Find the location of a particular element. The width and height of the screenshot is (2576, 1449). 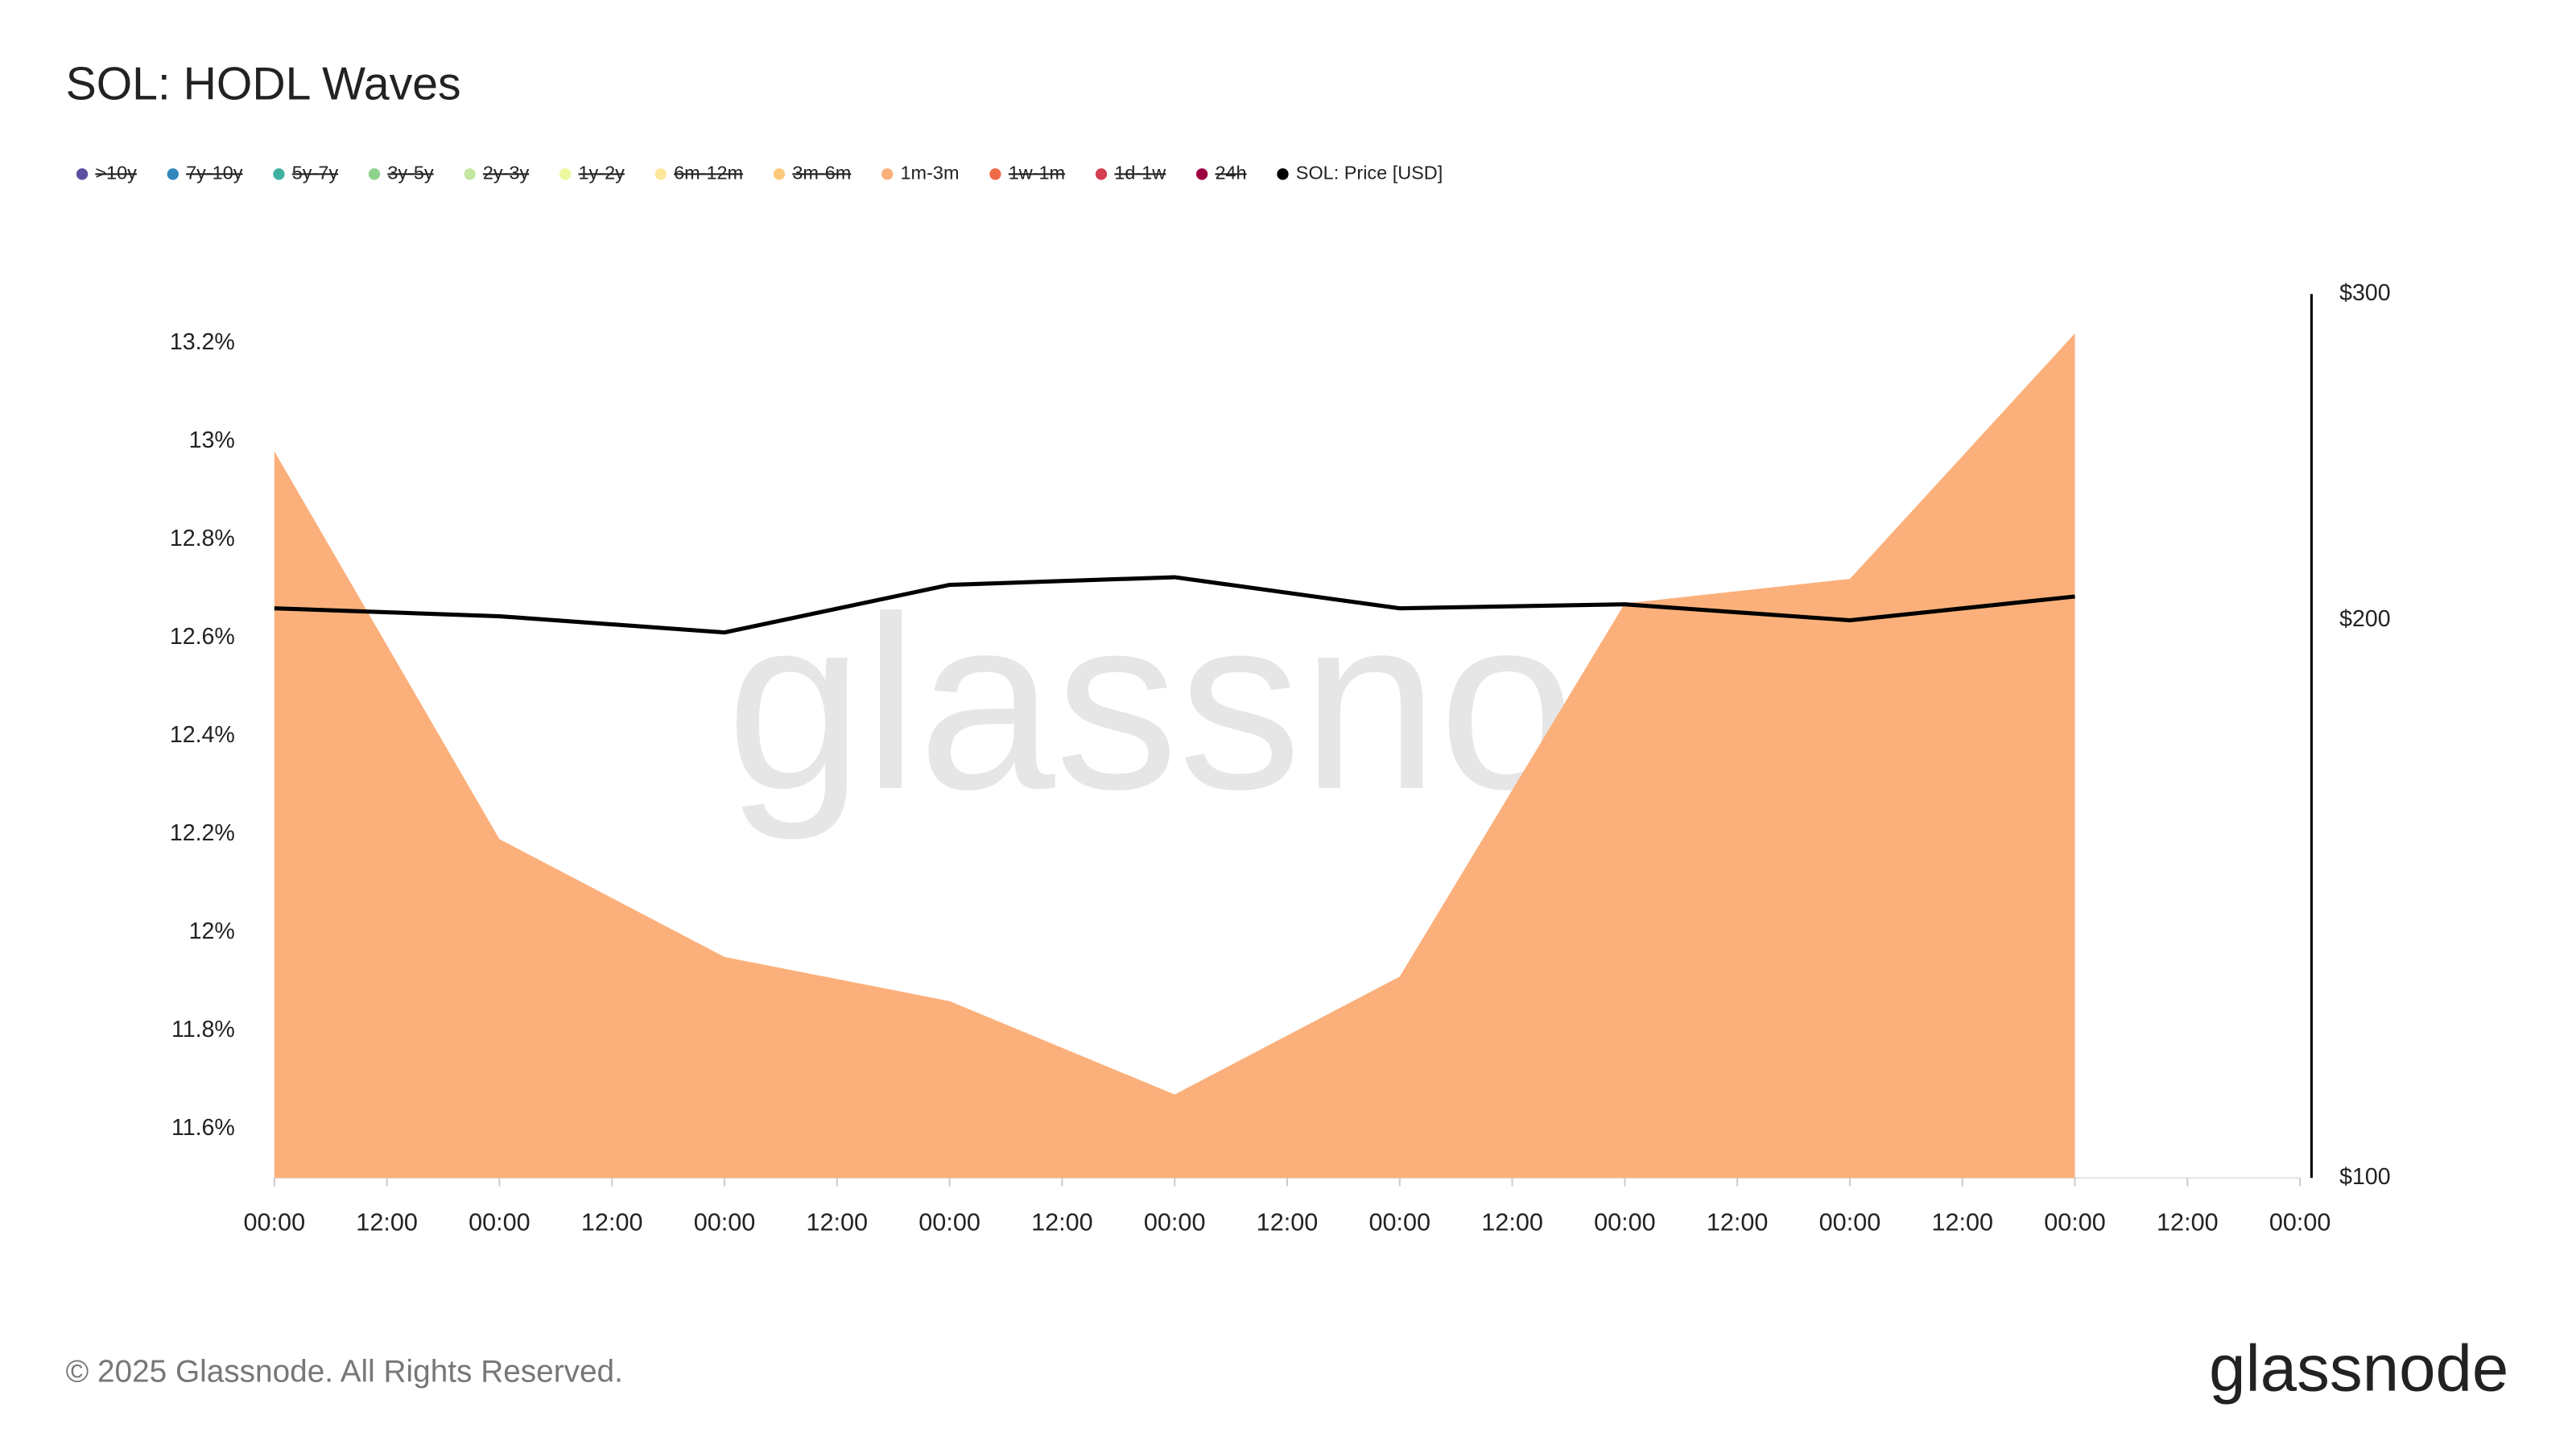

line is located at coordinates (1174, 605).